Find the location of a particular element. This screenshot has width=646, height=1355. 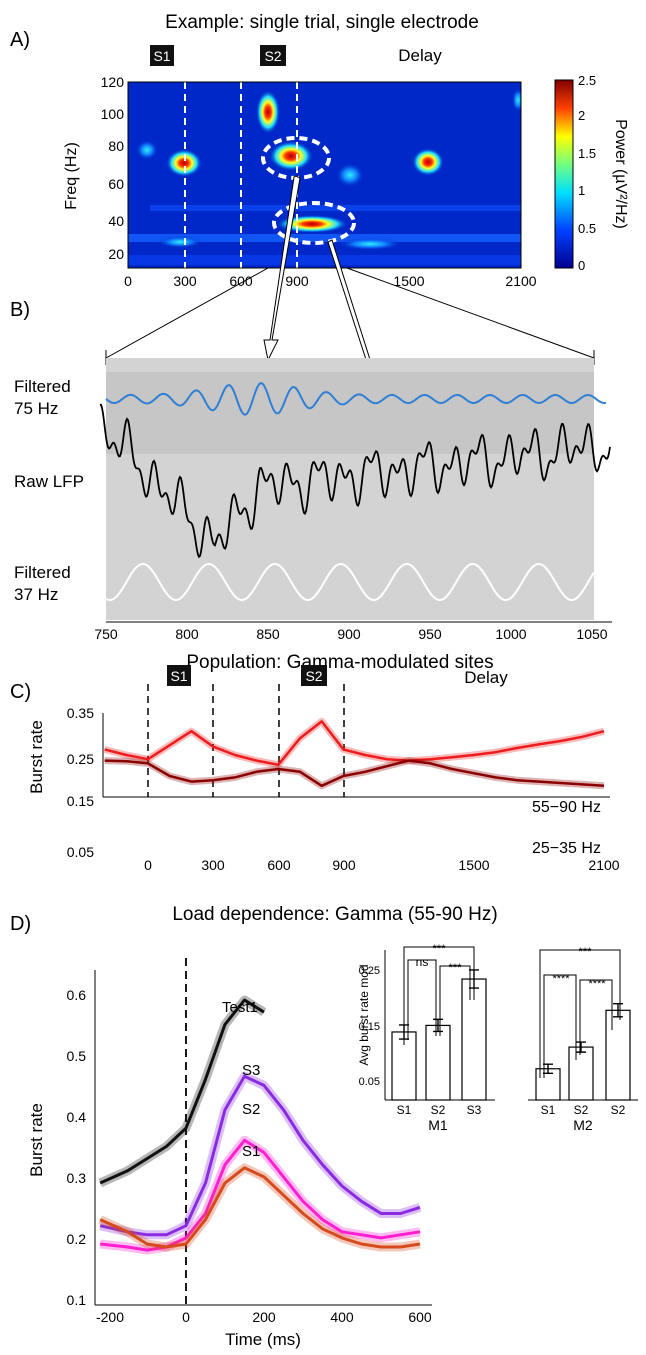

blob-late is located at coordinates (428, 162).